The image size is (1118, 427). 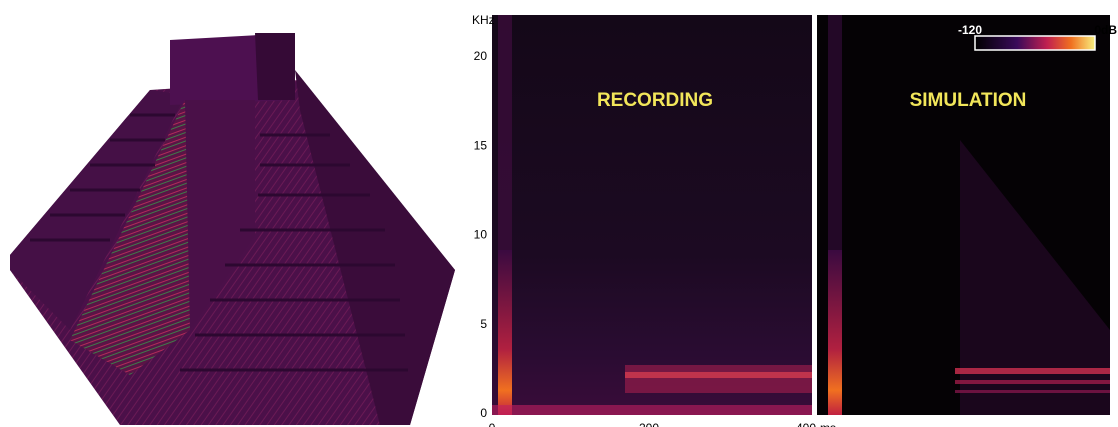 What do you see at coordinates (970, 30) in the screenshot?
I see `colorbar-min: -120` at bounding box center [970, 30].